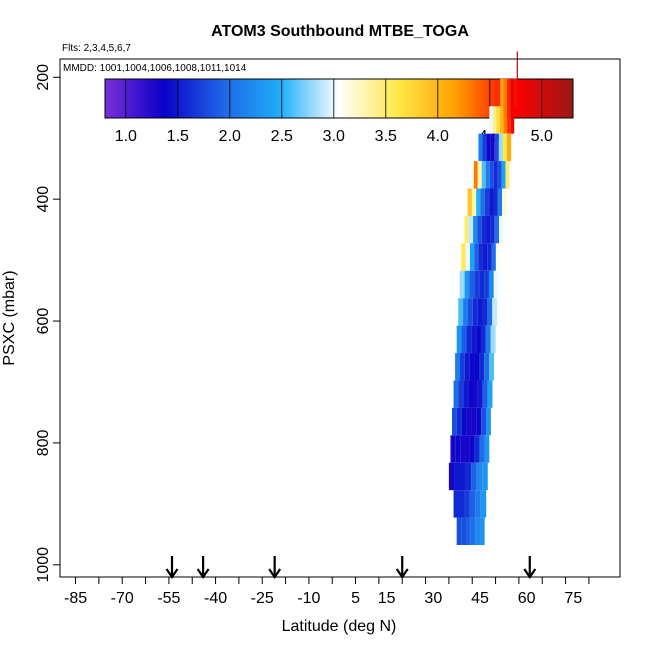 This screenshot has width=650, height=655. I want to click on x-tick-label: 30, so click(433, 598).